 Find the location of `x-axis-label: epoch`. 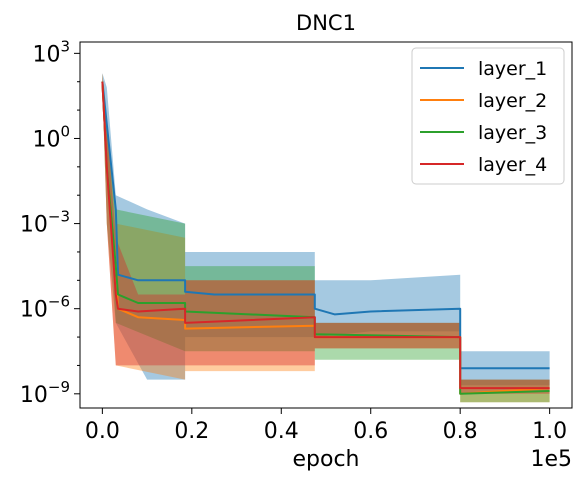

x-axis-label: epoch is located at coordinates (326, 459).